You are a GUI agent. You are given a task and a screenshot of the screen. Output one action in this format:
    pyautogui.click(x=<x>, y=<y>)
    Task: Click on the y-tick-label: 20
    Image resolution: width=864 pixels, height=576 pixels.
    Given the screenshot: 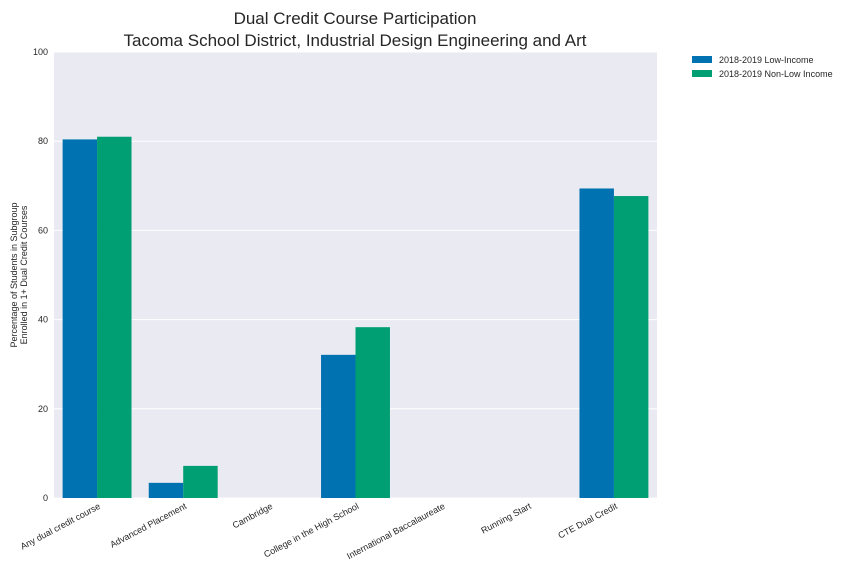 What is the action you would take?
    pyautogui.click(x=43, y=409)
    